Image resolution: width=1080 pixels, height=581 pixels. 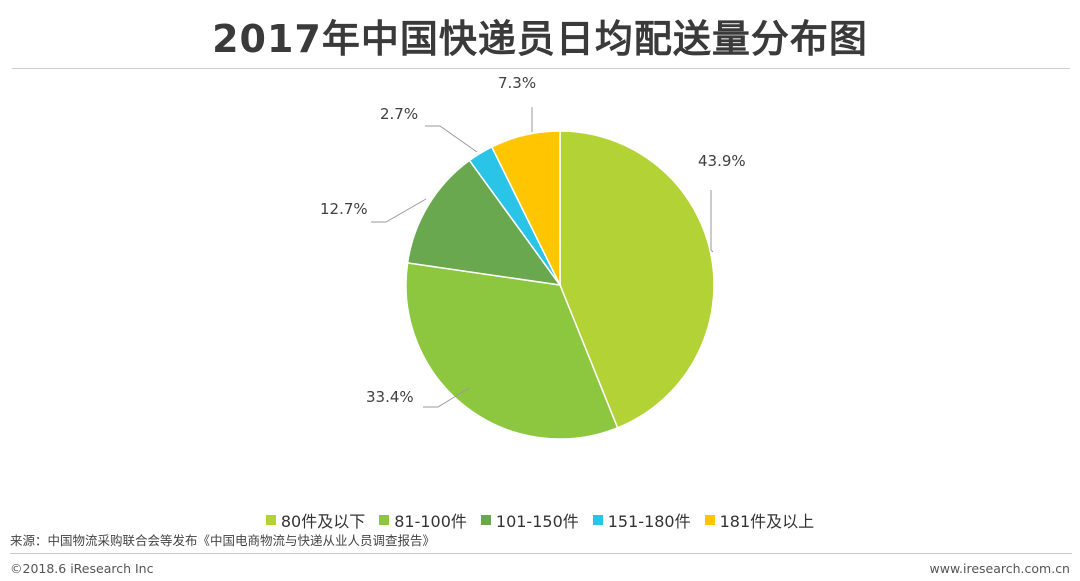 What do you see at coordinates (541, 553) in the screenshot?
I see `footer-divider` at bounding box center [541, 553].